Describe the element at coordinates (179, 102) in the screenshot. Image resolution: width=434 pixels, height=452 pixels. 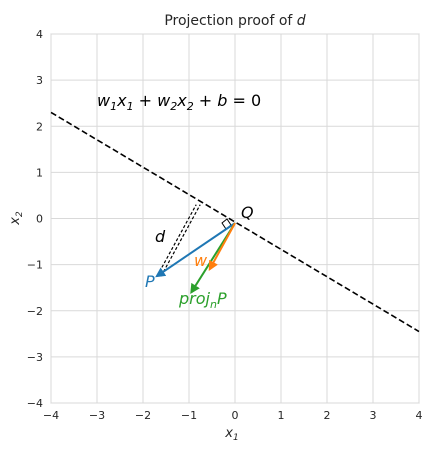
I see `boundary-equation: w1x1 + w2x2 + b = 0` at that location.